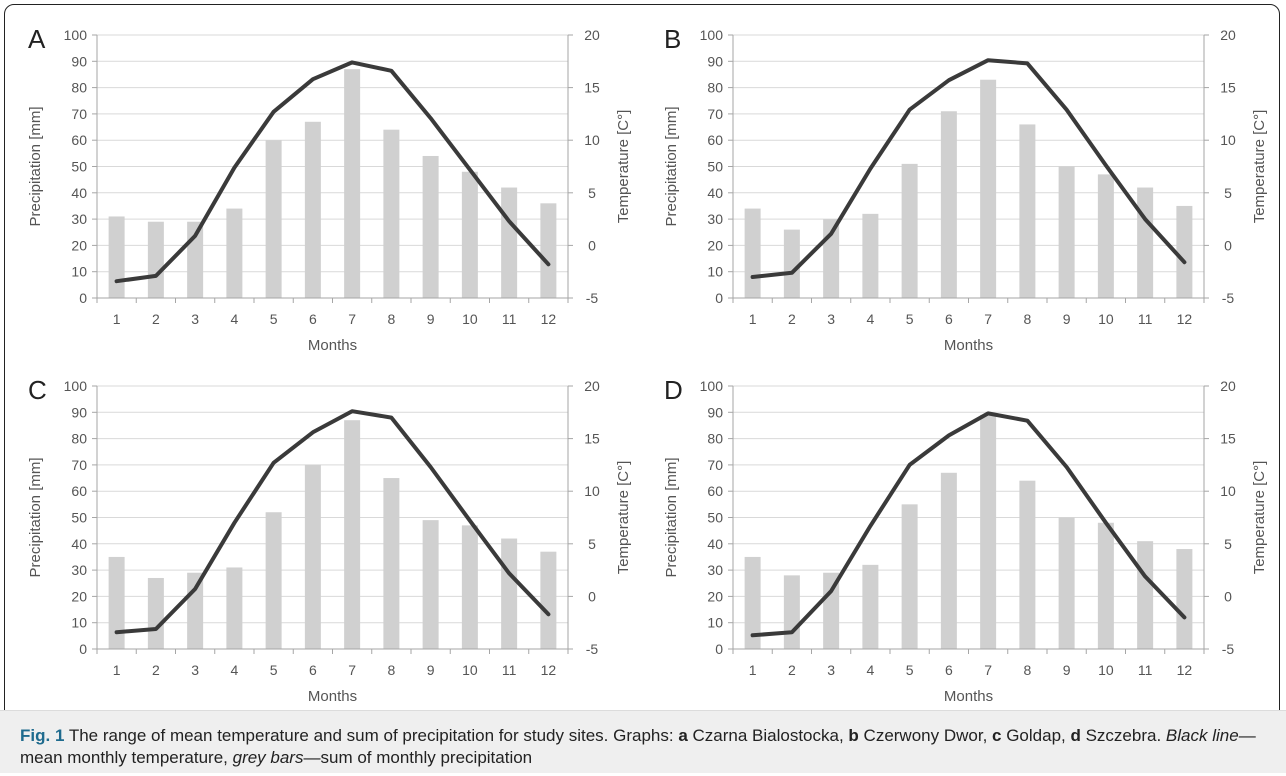 Image resolution: width=1286 pixels, height=776 pixels. I want to click on panel-letter: B, so click(672, 39).